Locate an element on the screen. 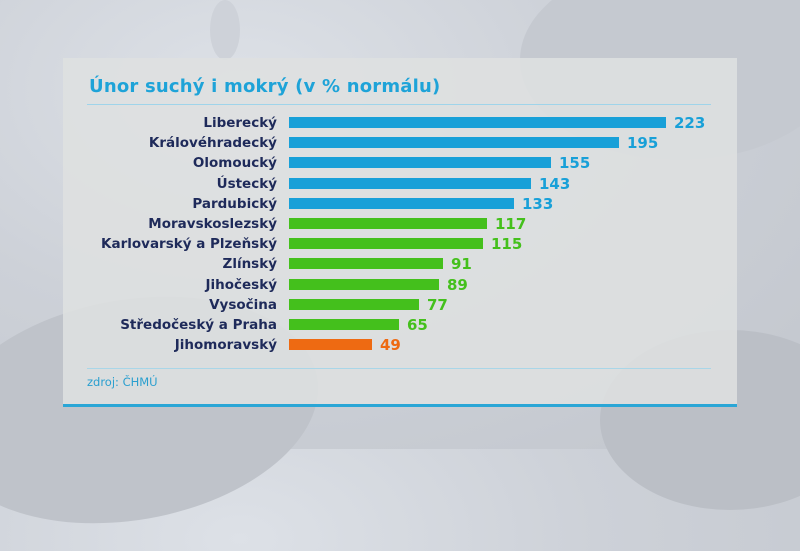  bar-row: Pardubický 133 is located at coordinates (400, 204).